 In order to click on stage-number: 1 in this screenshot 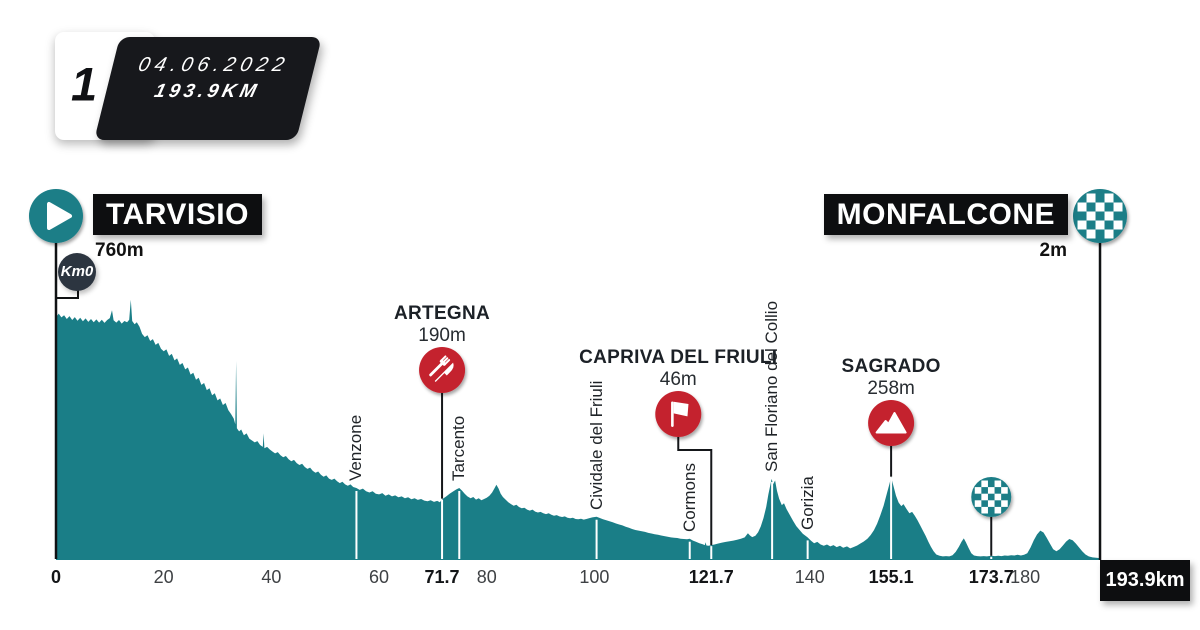, I will do `click(84, 84)`.